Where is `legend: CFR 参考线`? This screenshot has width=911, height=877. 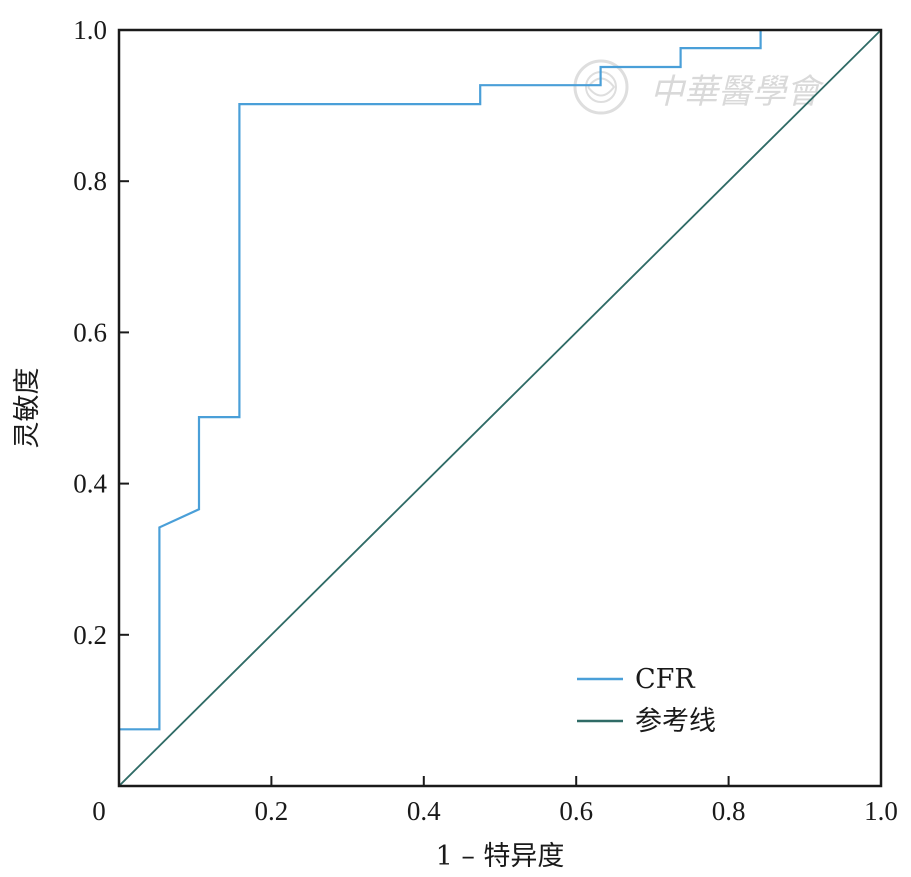
legend: CFR 参考线 is located at coordinates (646, 700).